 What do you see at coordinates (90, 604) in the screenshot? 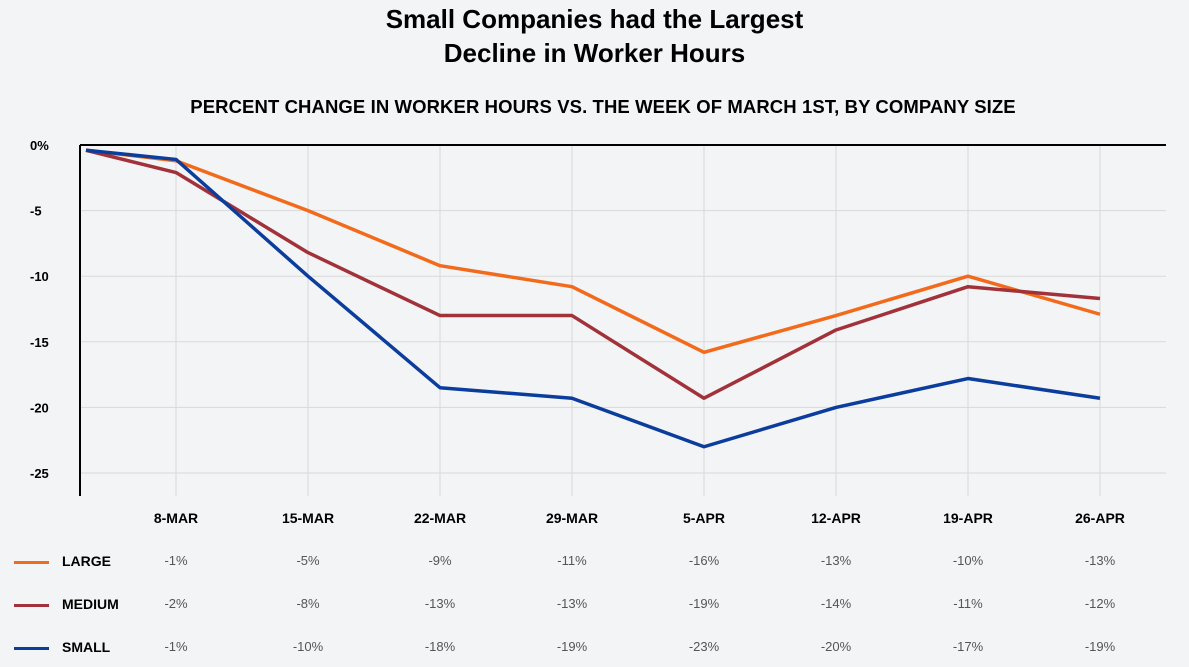
I see `series-label: MEDIUM` at bounding box center [90, 604].